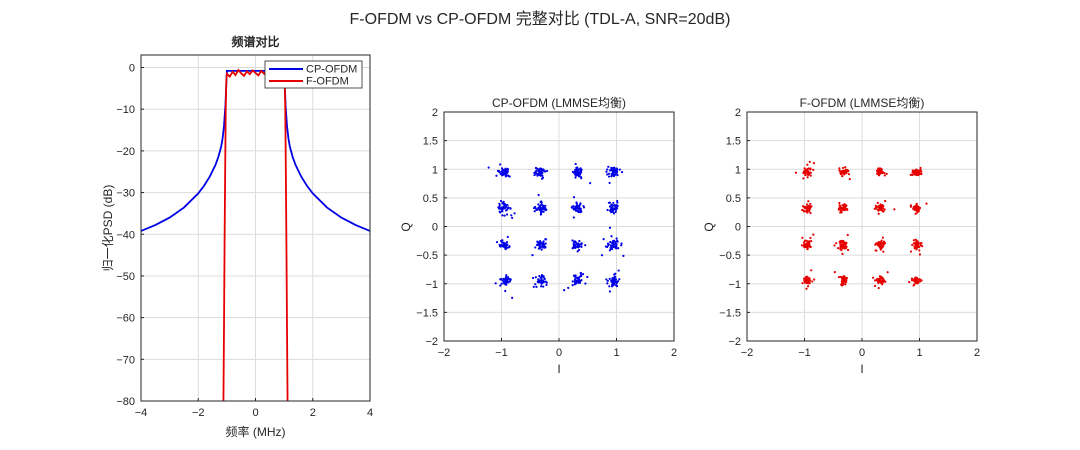 This screenshot has width=1080, height=450. Describe the element at coordinates (125, 360) in the screenshot. I see `spectrum-ytick-label-7: −70` at that location.